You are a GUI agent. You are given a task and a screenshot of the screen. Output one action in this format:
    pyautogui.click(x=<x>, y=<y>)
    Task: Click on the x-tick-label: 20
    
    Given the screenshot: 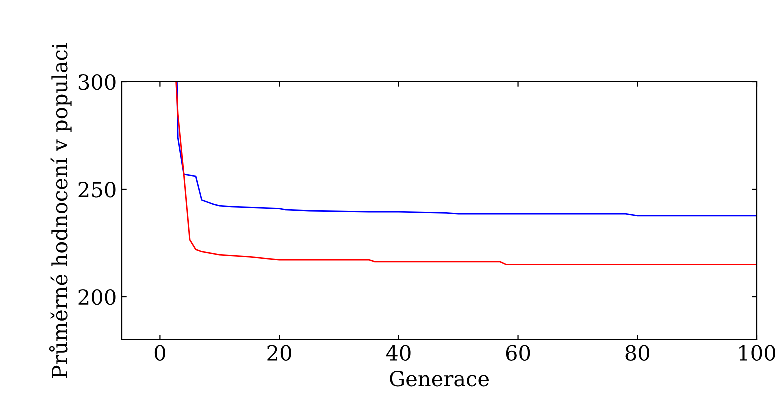 What is the action you would take?
    pyautogui.click(x=280, y=353)
    